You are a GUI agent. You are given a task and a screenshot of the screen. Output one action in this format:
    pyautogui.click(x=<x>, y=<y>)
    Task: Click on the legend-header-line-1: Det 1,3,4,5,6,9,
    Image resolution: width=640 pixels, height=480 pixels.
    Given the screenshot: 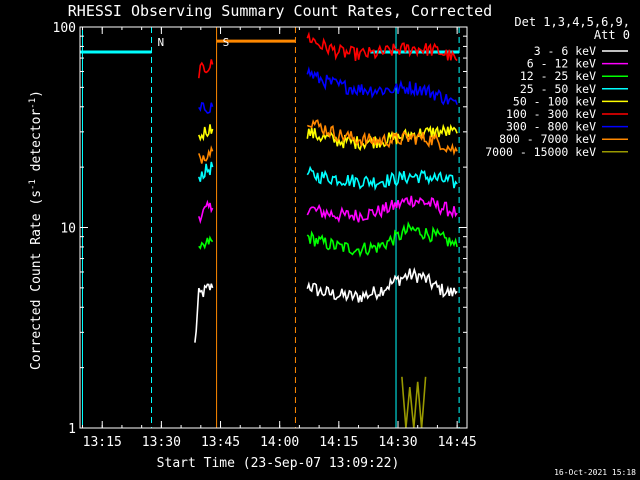 What is the action you would take?
    pyautogui.click(x=572, y=22)
    